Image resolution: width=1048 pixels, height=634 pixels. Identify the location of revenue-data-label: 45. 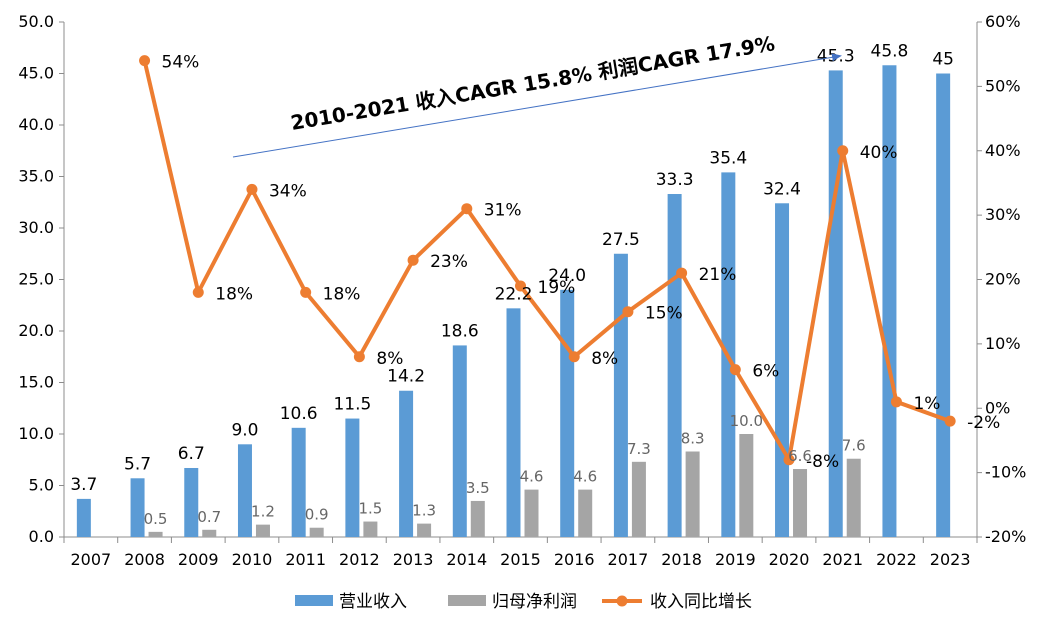
(943, 60).